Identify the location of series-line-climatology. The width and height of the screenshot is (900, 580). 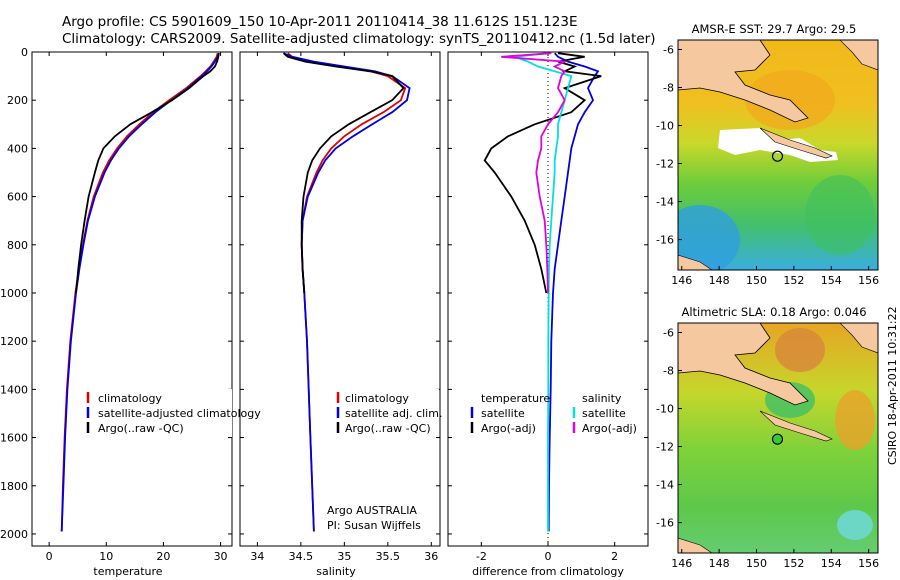
(139, 292).